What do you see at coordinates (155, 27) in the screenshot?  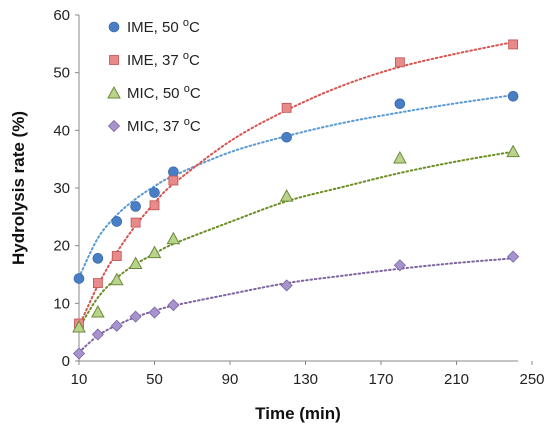 I see `legend-label-name: IME, 50` at bounding box center [155, 27].